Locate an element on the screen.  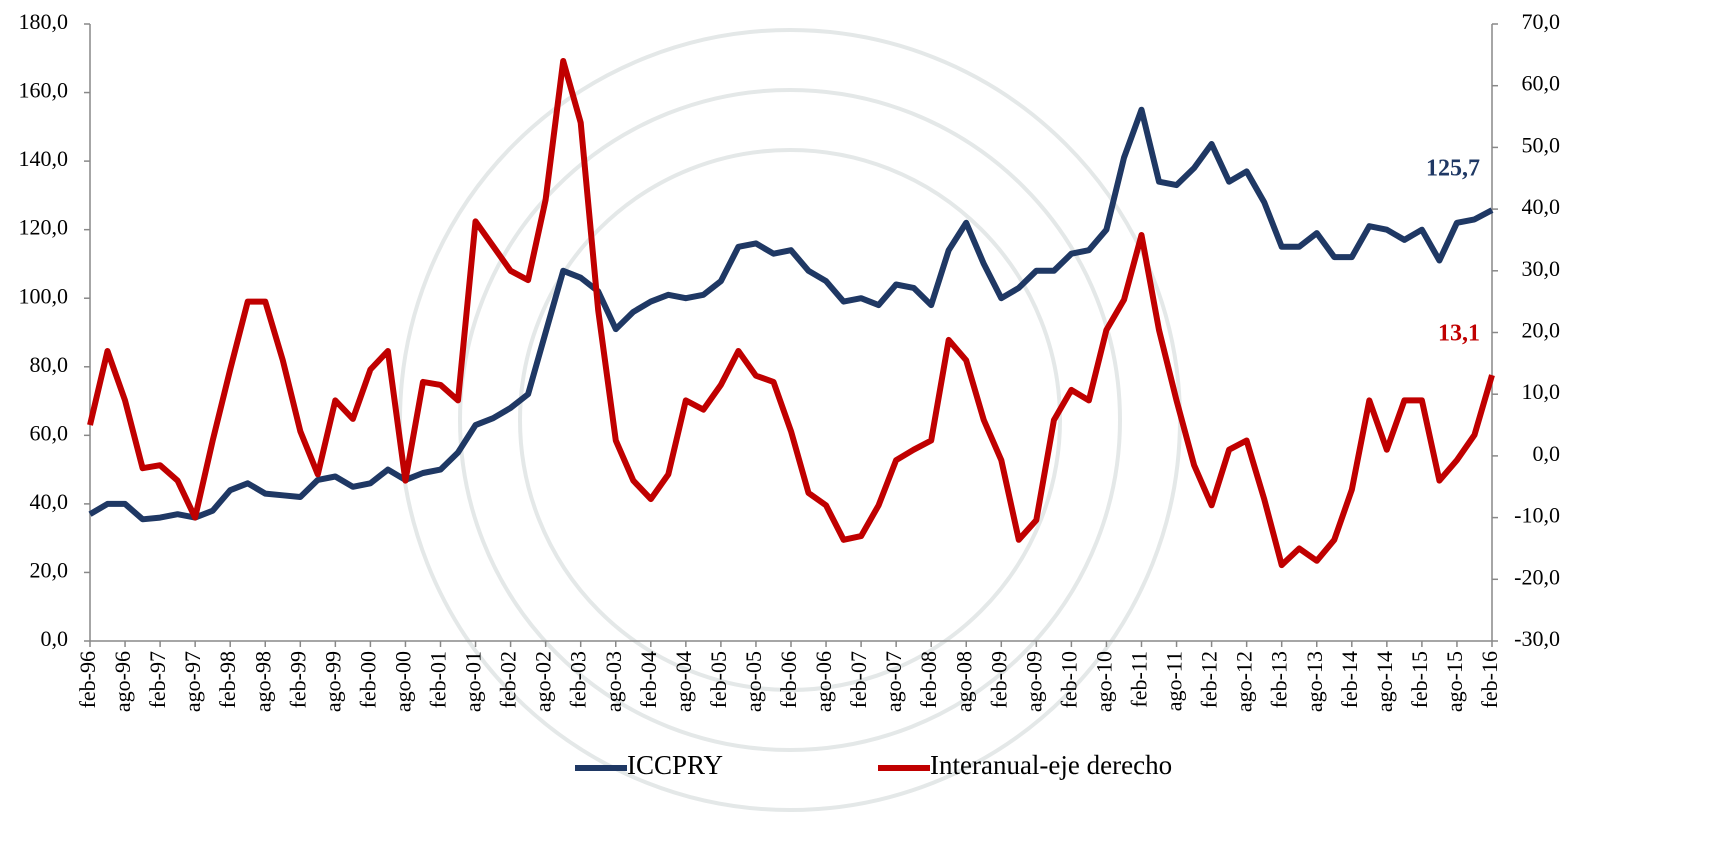
x-tick-label: feb-96 is located at coordinates (87, 679).